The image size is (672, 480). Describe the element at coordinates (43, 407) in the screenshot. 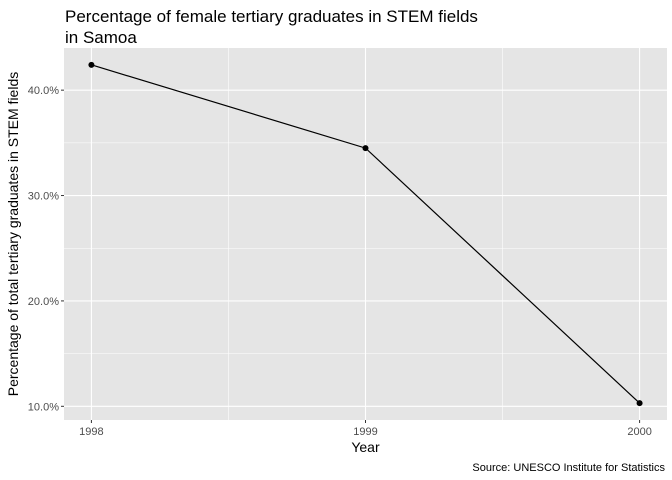

I see `y-tick-label: 10.0%` at that location.